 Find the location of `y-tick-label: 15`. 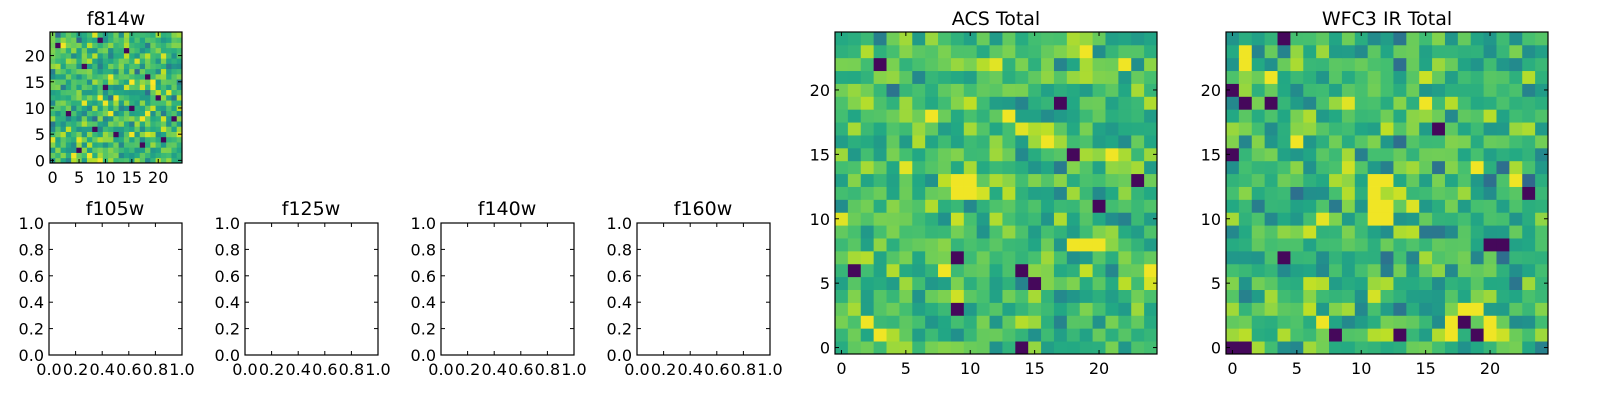

y-tick-label: 15 is located at coordinates (1211, 154).